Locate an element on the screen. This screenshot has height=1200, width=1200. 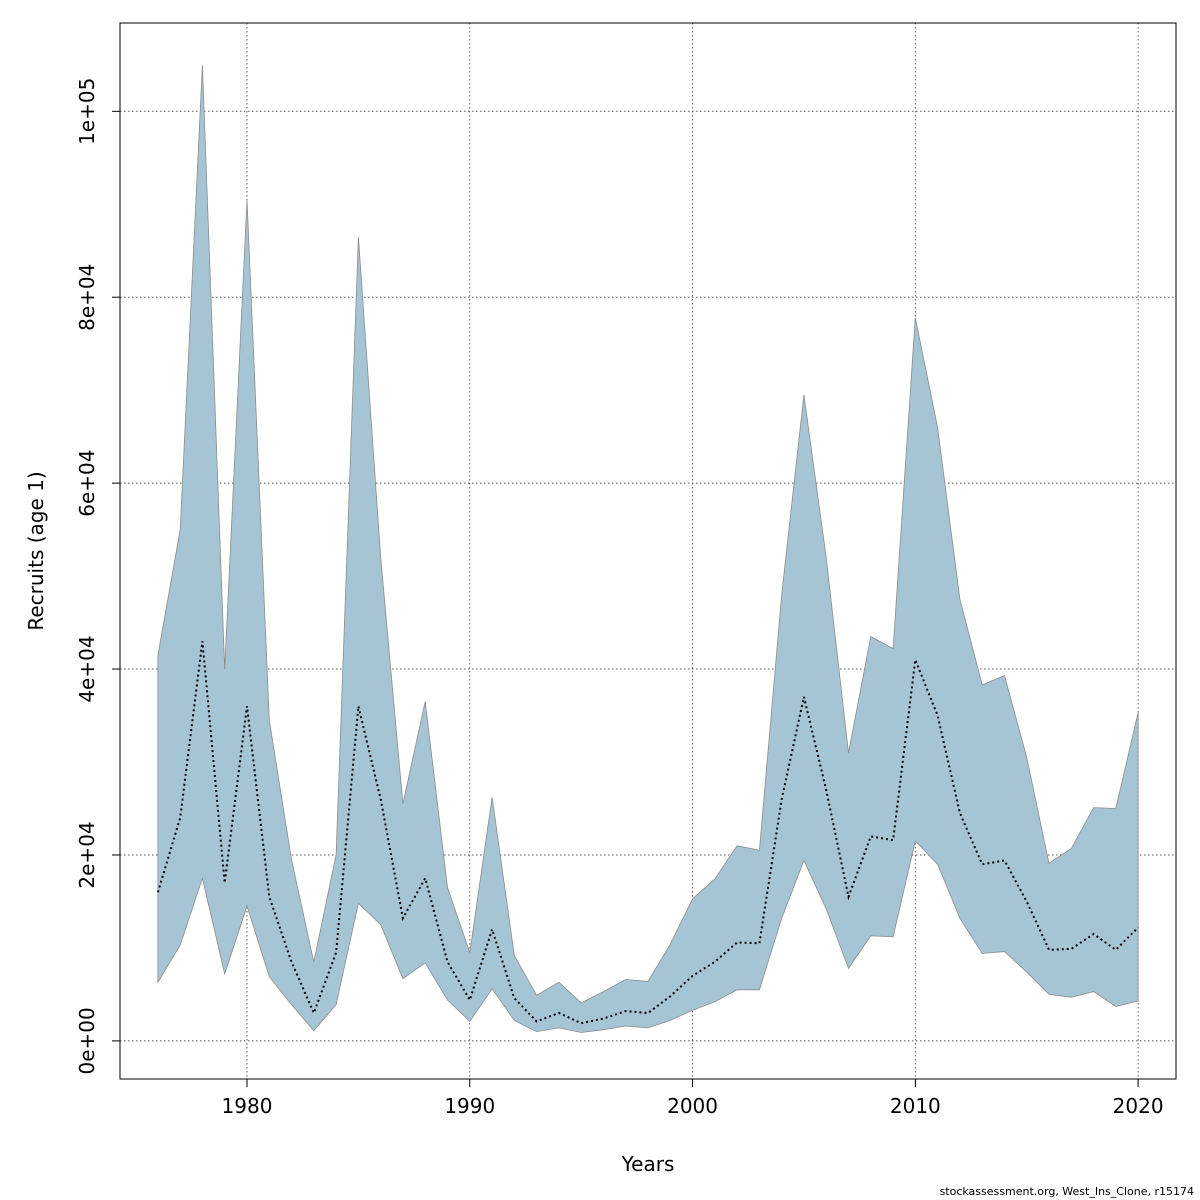
x-axis-title: Years is located at coordinates (648, 1164).